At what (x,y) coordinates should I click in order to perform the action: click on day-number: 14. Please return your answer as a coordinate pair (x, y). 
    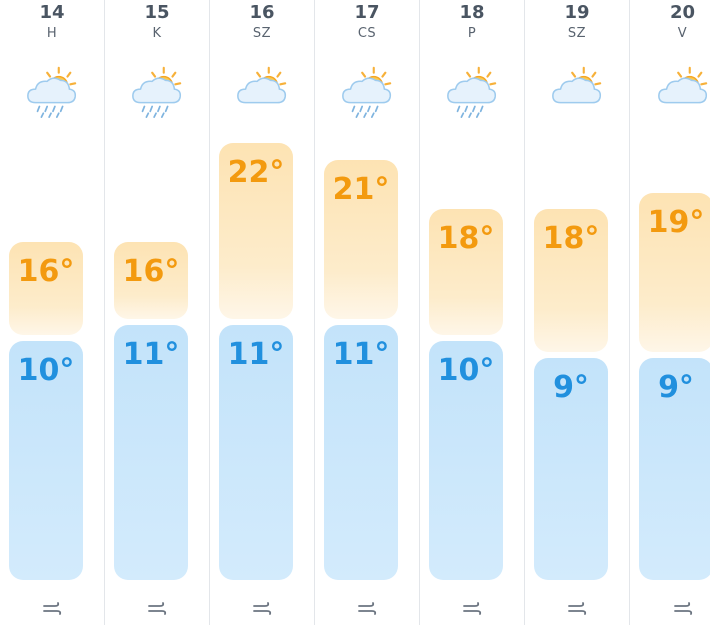
    Looking at the image, I should click on (52, 12).